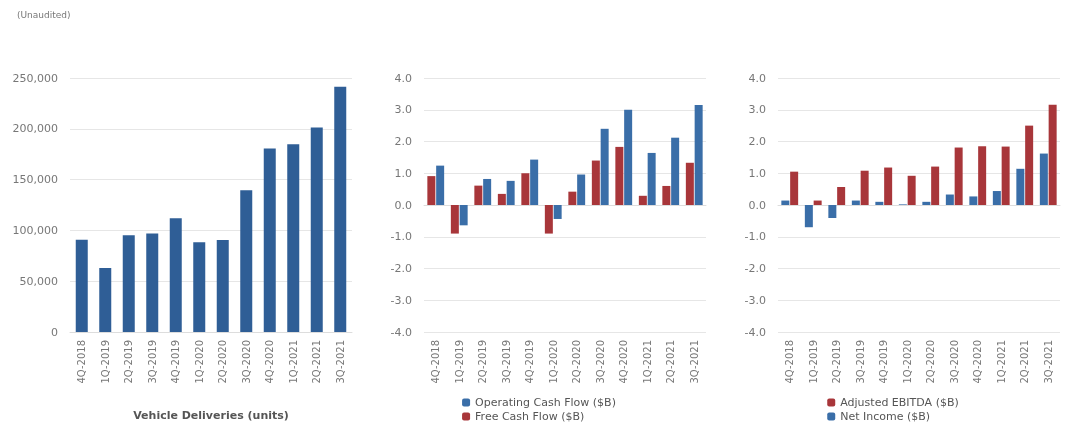  Describe the element at coordinates (35, 180) in the screenshot. I see `y-tick-label: 150,000` at that location.